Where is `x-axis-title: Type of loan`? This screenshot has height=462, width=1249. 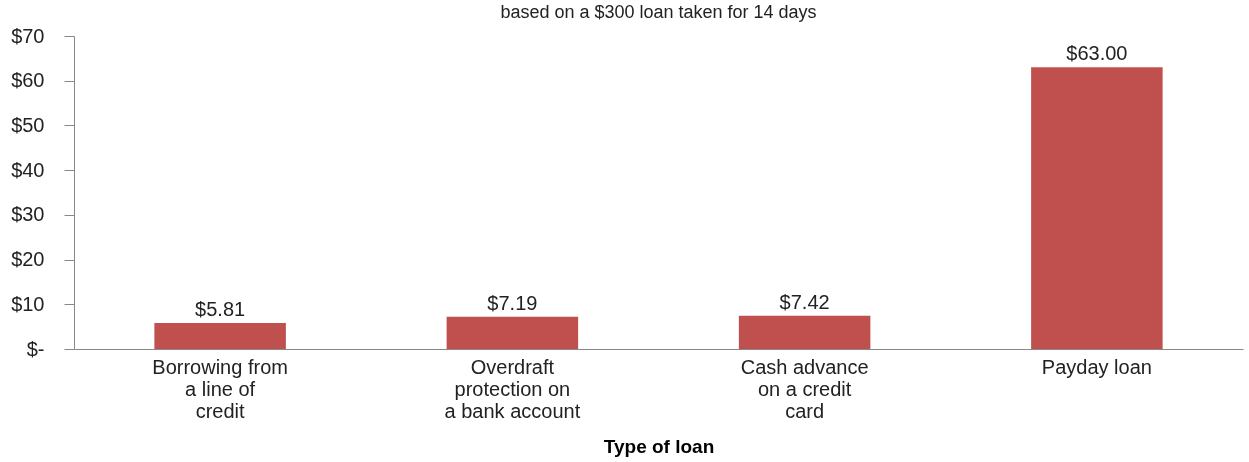
x-axis-title: Type of loan is located at coordinates (659, 446).